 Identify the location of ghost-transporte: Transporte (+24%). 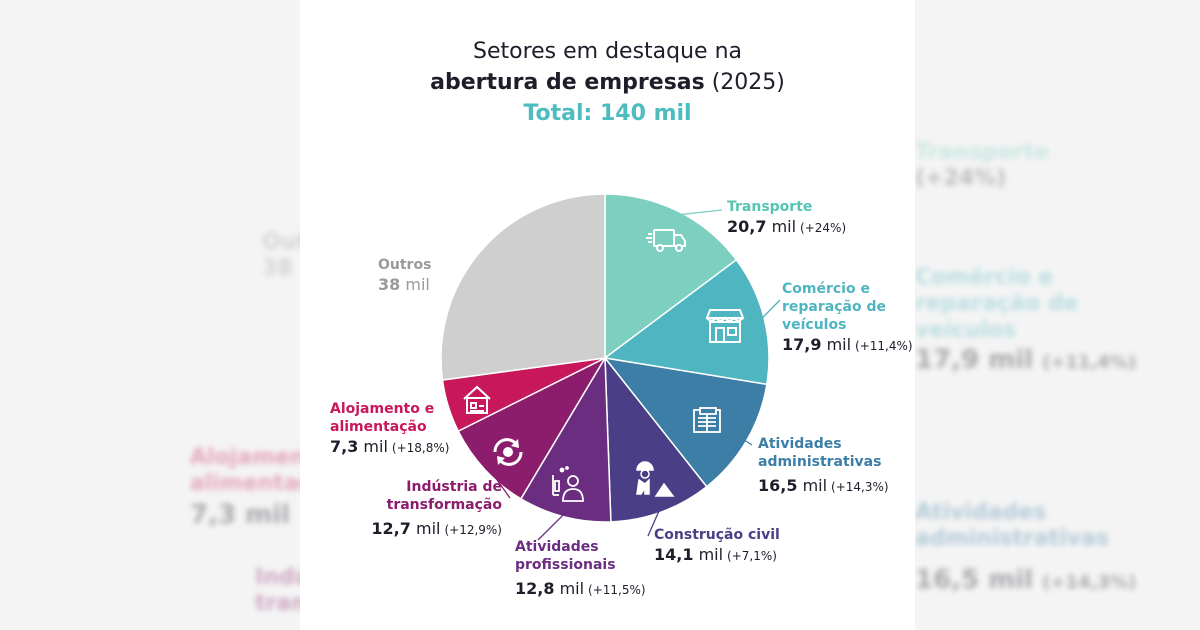
(982, 166).